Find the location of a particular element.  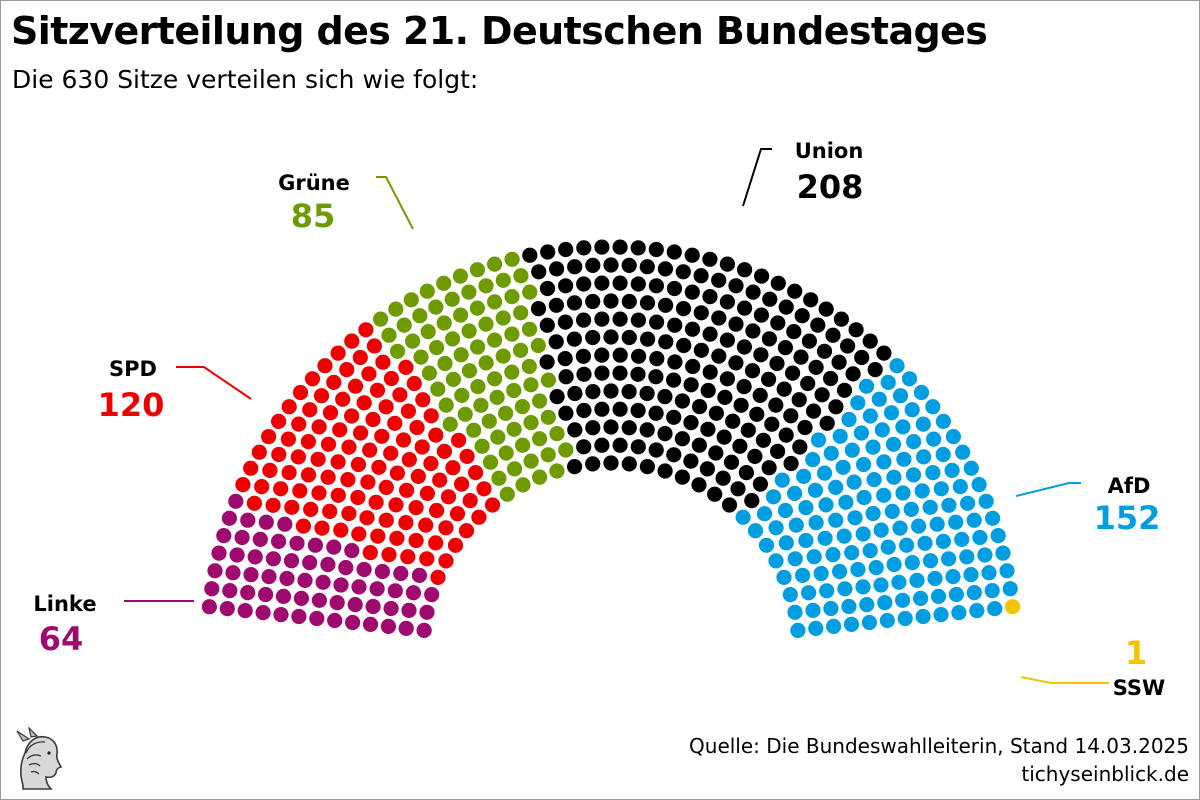

label-gruene: Grüne 85 is located at coordinates (346, 203).